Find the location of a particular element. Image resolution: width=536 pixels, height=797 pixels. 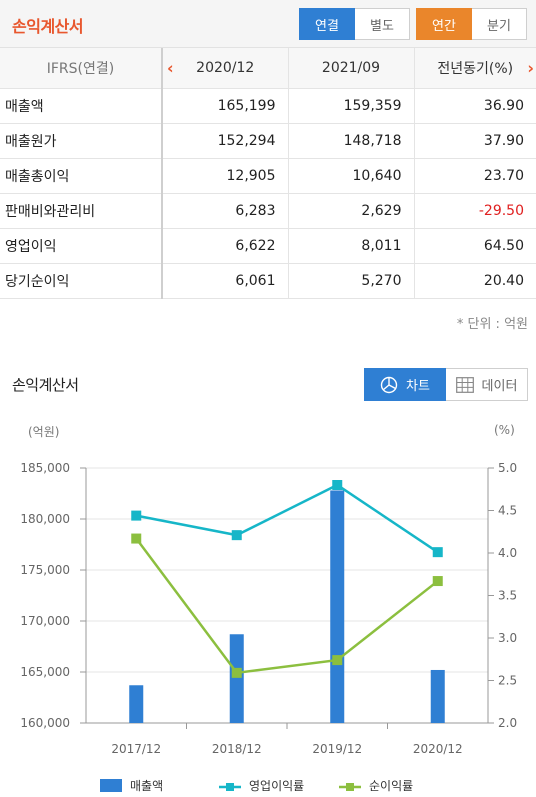

left-axis-tick-label: 180,000 is located at coordinates (45, 519).